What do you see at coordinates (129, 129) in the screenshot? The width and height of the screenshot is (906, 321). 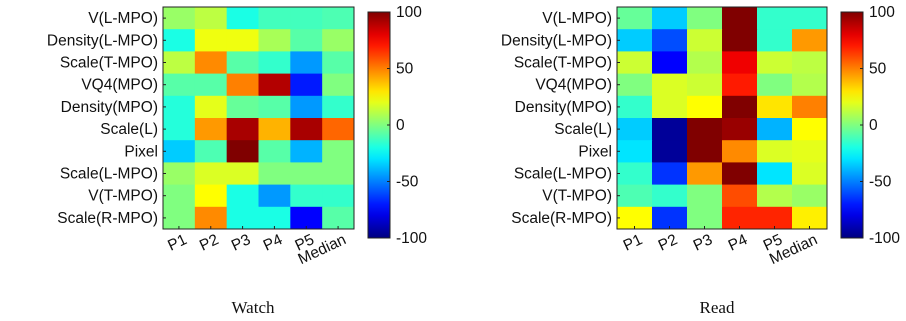 I see `y-tick-label: Scale(L)` at bounding box center [129, 129].